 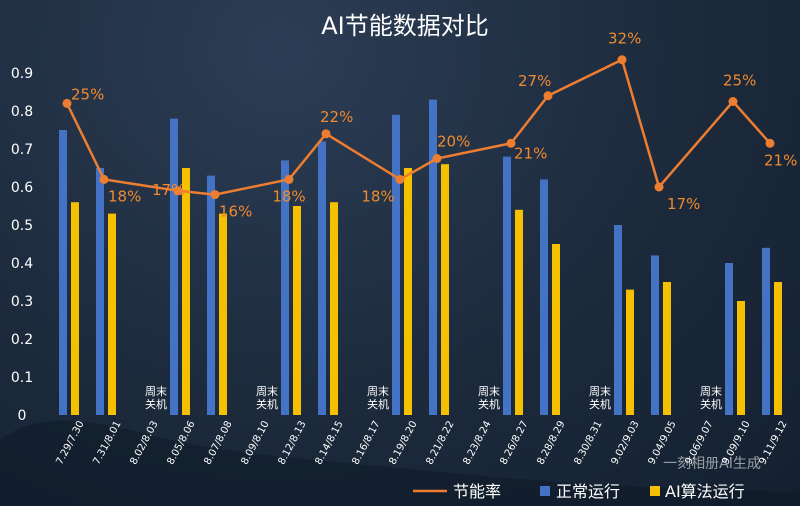 What do you see at coordinates (22, 264) in the screenshot?
I see `y-tick-label: 0.4` at bounding box center [22, 264].